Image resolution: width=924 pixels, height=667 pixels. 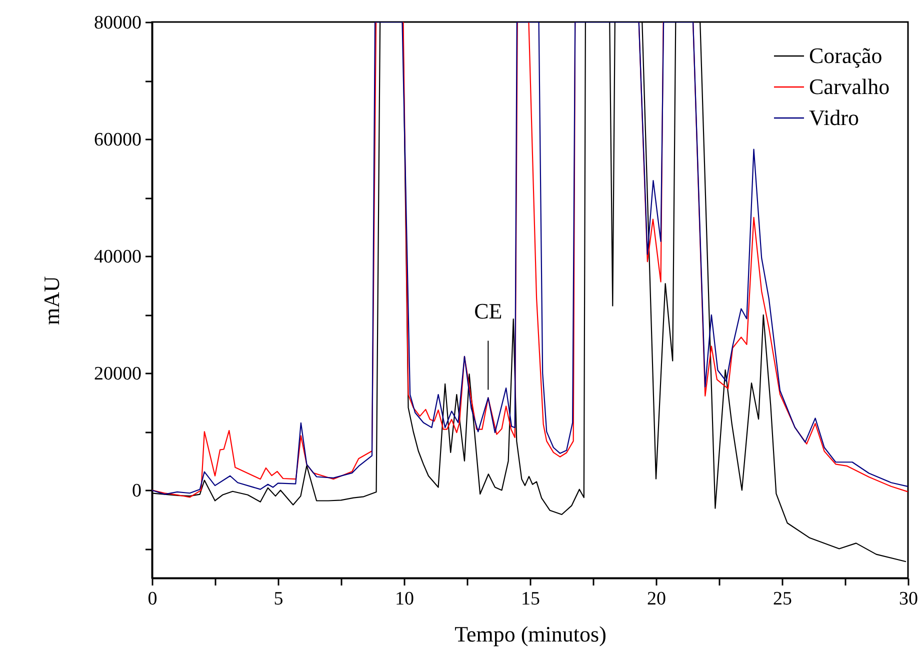 I want to click on x-tick-label: 5, so click(x=279, y=599).